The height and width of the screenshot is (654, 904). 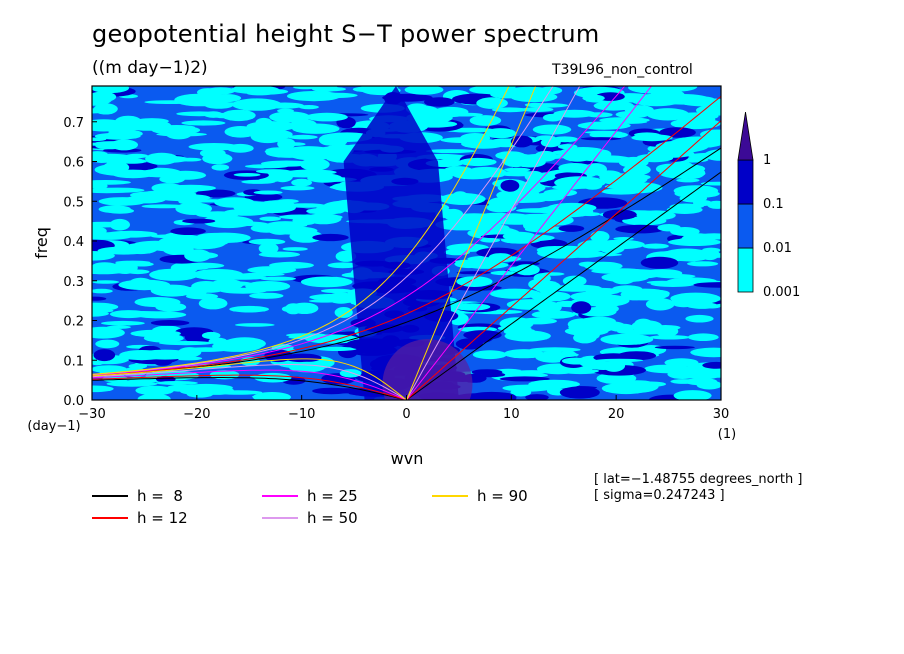 What do you see at coordinates (616, 414) in the screenshot?
I see `x-tick-label: 20` at bounding box center [616, 414].